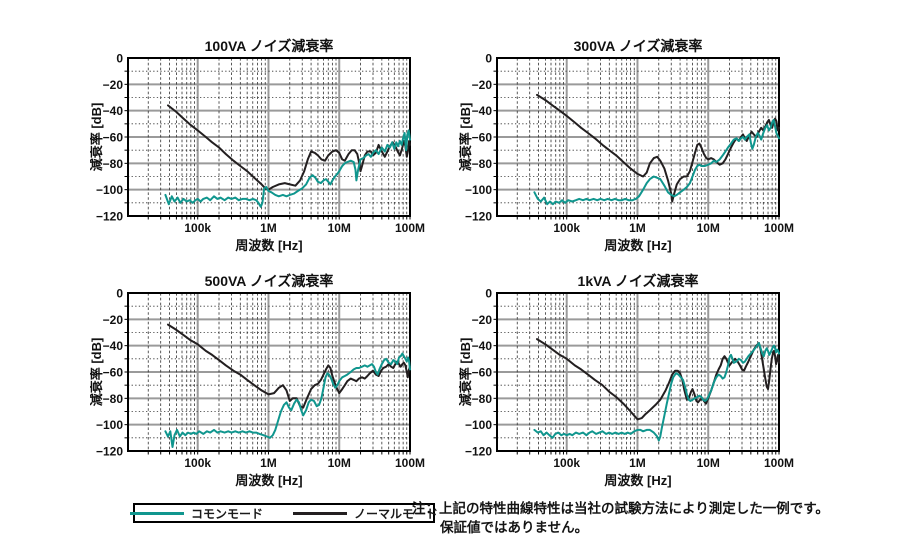 The image size is (900, 550). I want to click on legend-label-normal-mode: ノーマルモード, so click(396, 513).